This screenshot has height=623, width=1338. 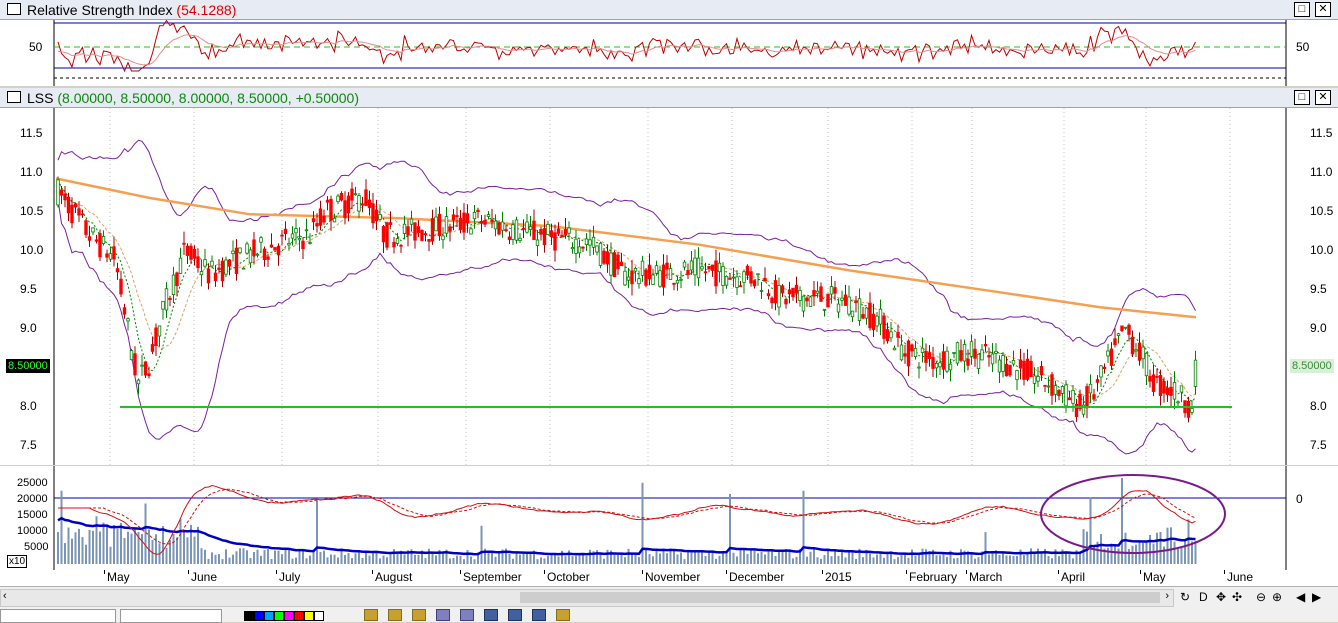 I want to click on rsi-signal-line, so click(x=626, y=50).